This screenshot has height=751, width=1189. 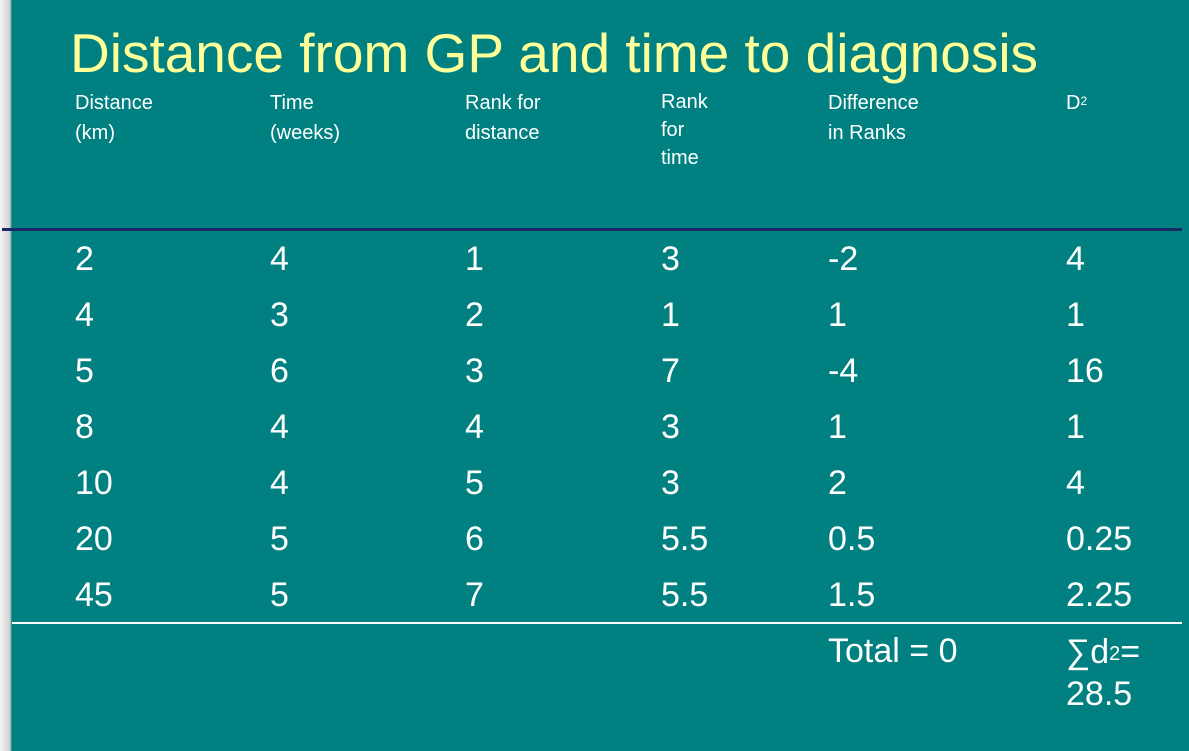 I want to click on header-difference-line-1: Difference, so click(x=873, y=103).